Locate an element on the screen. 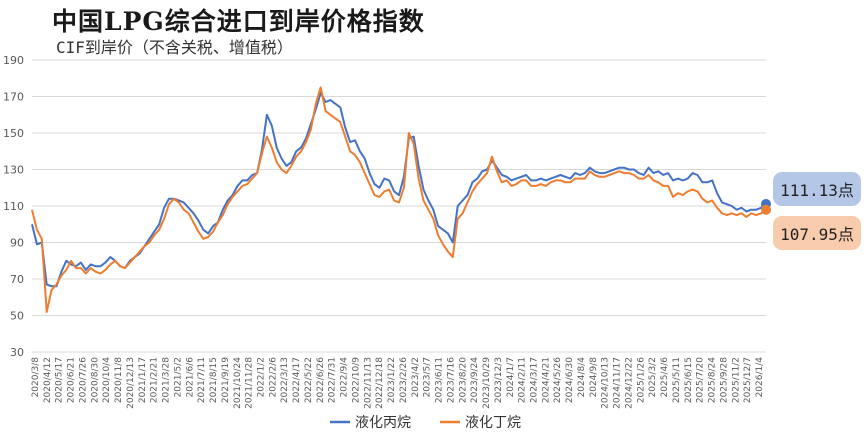 Image resolution: width=865 pixels, height=437 pixels. x-tick-label: 2021/7/11 is located at coordinates (202, 380).